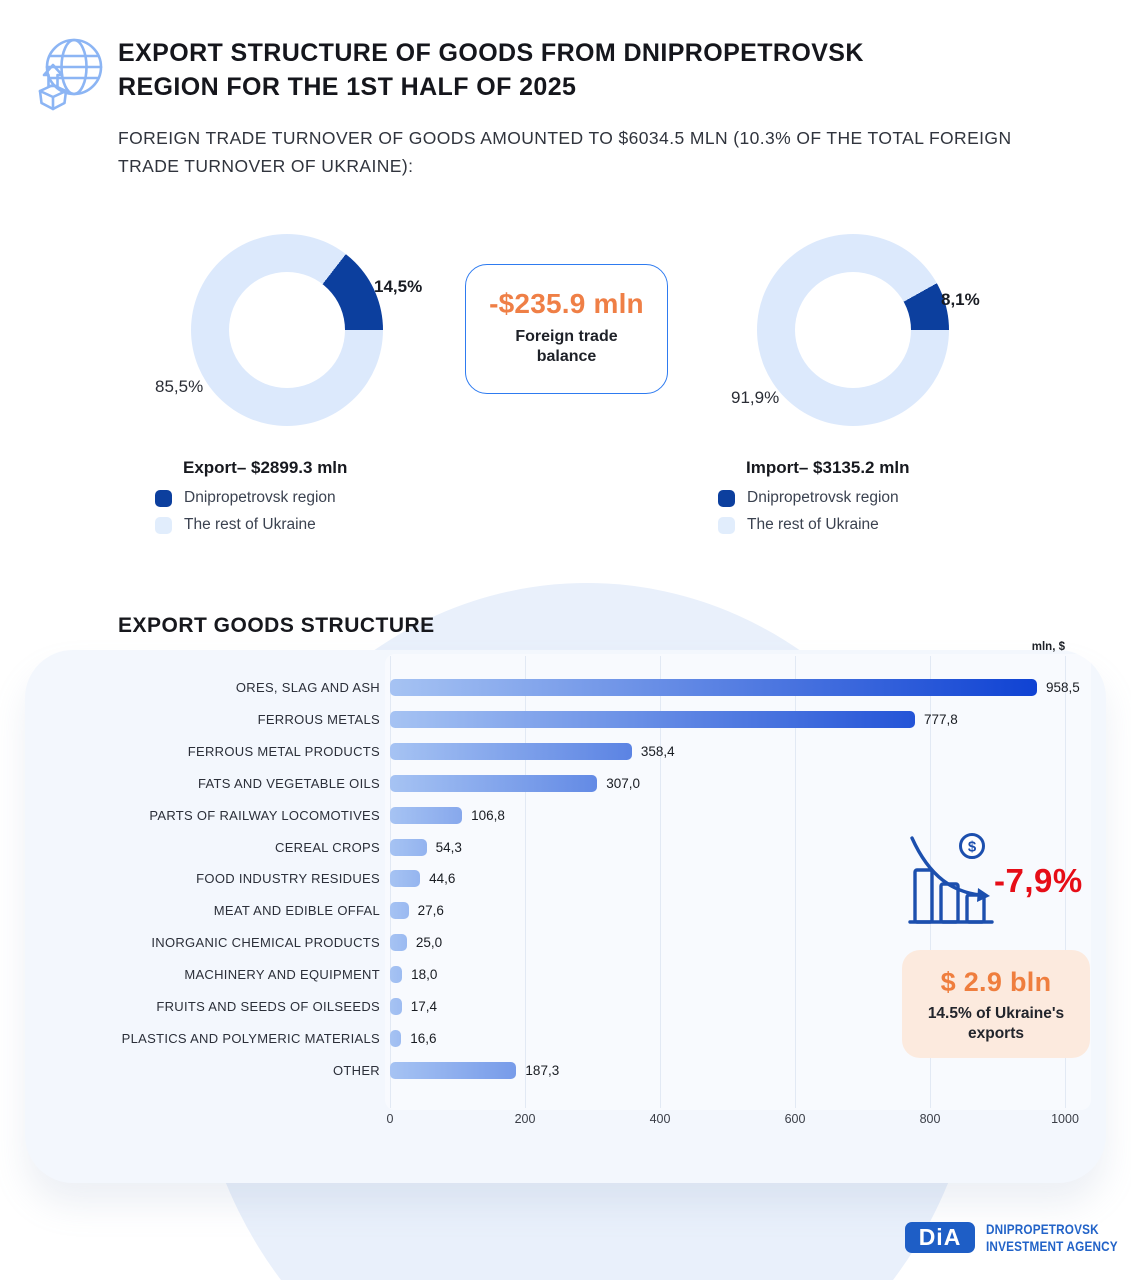 The width and height of the screenshot is (1131, 1280). I want to click on bar-category-label: ORES, SLAG AND ASH, so click(307, 688).